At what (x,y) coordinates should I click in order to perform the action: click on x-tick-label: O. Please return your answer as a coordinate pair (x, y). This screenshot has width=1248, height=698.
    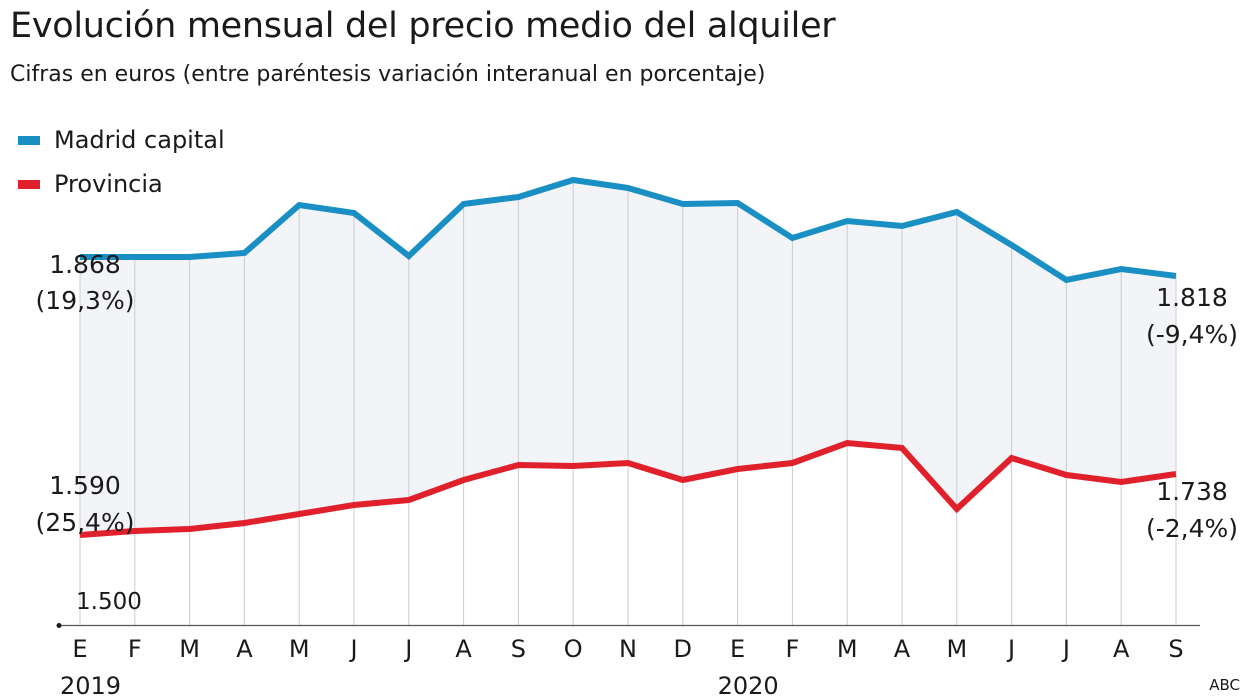
    Looking at the image, I should click on (573, 649).